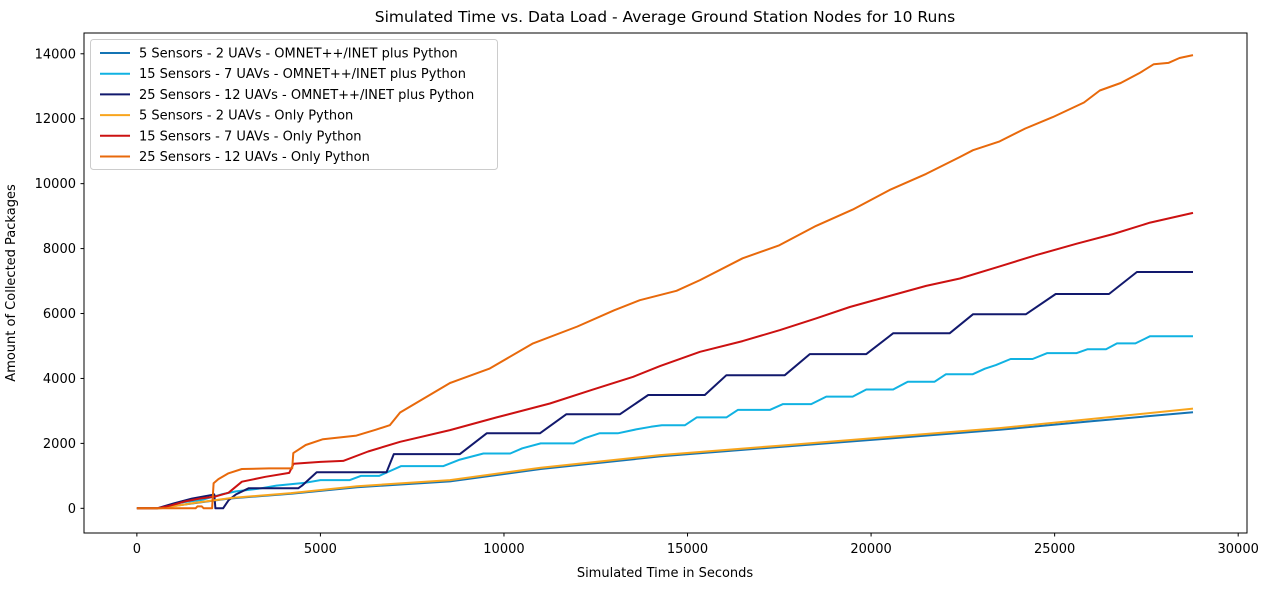 The height and width of the screenshot is (597, 1266). What do you see at coordinates (59, 249) in the screenshot?
I see `y-tick-label: 8000` at bounding box center [59, 249].